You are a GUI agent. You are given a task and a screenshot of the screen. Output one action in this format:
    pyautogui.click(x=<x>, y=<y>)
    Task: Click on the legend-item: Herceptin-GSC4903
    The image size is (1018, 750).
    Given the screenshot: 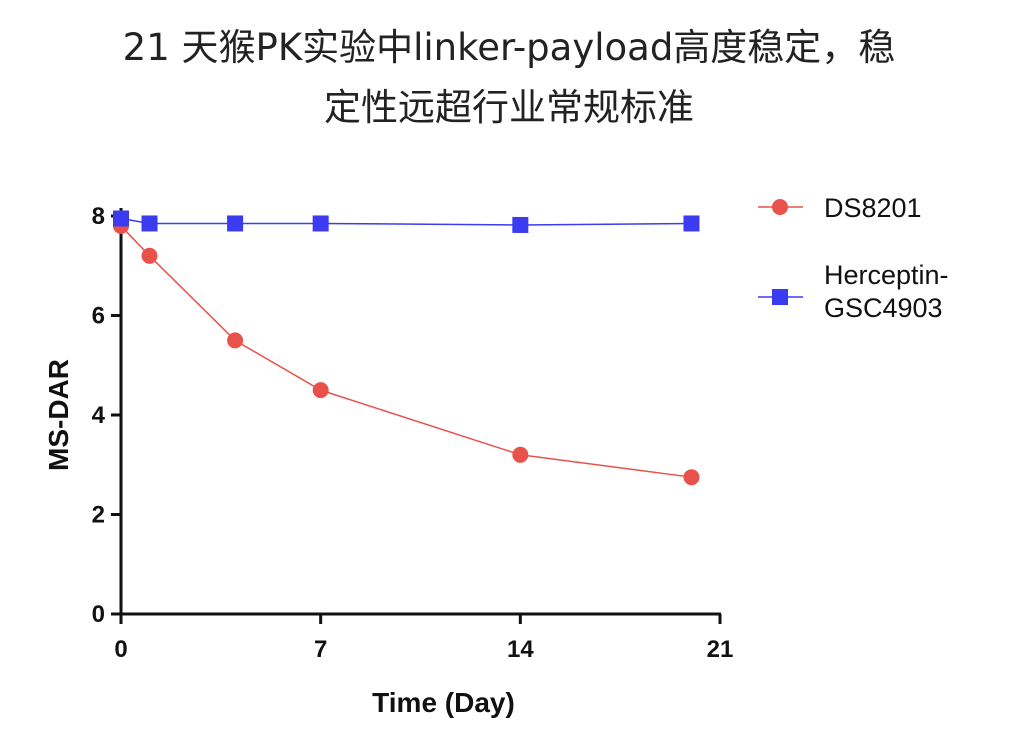 What is the action you would take?
    pyautogui.click(x=853, y=291)
    